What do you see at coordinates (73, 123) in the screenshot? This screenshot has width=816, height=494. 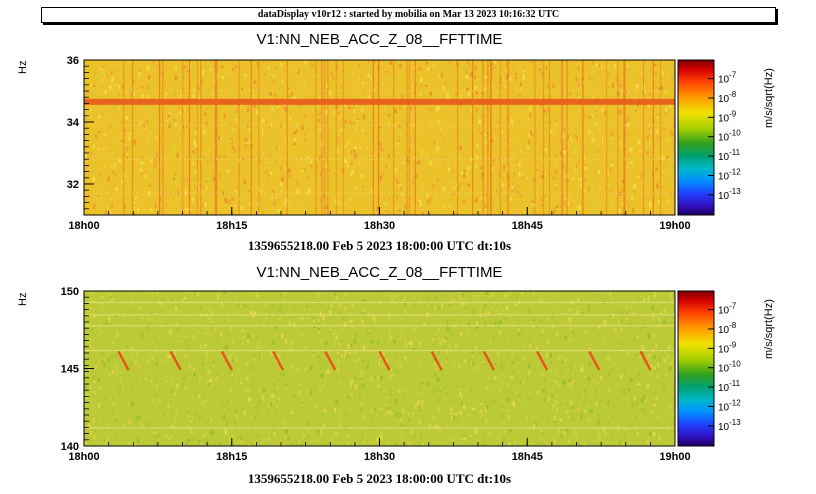 I see `y-tick-label: 34` at bounding box center [73, 123].